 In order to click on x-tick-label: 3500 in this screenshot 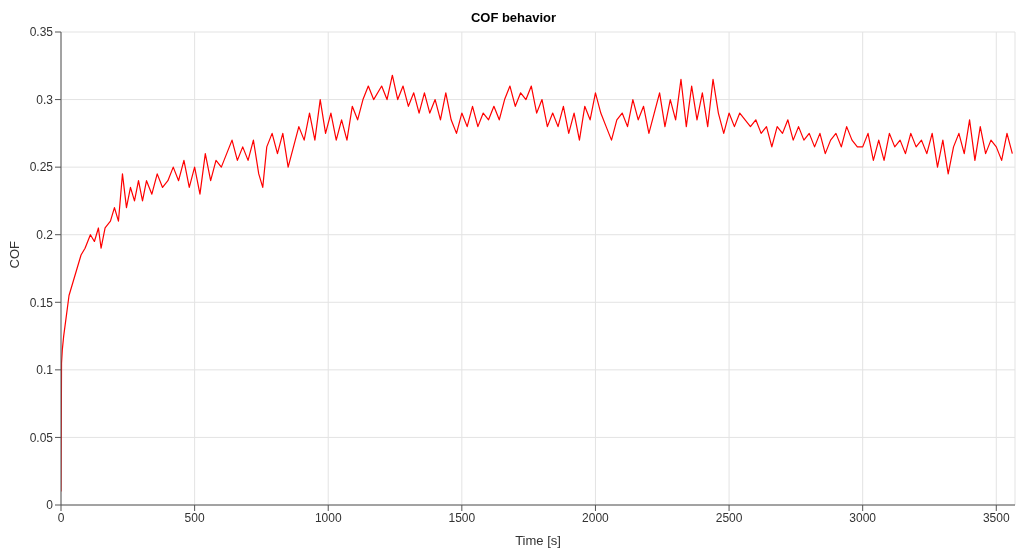, I will do `click(996, 517)`.